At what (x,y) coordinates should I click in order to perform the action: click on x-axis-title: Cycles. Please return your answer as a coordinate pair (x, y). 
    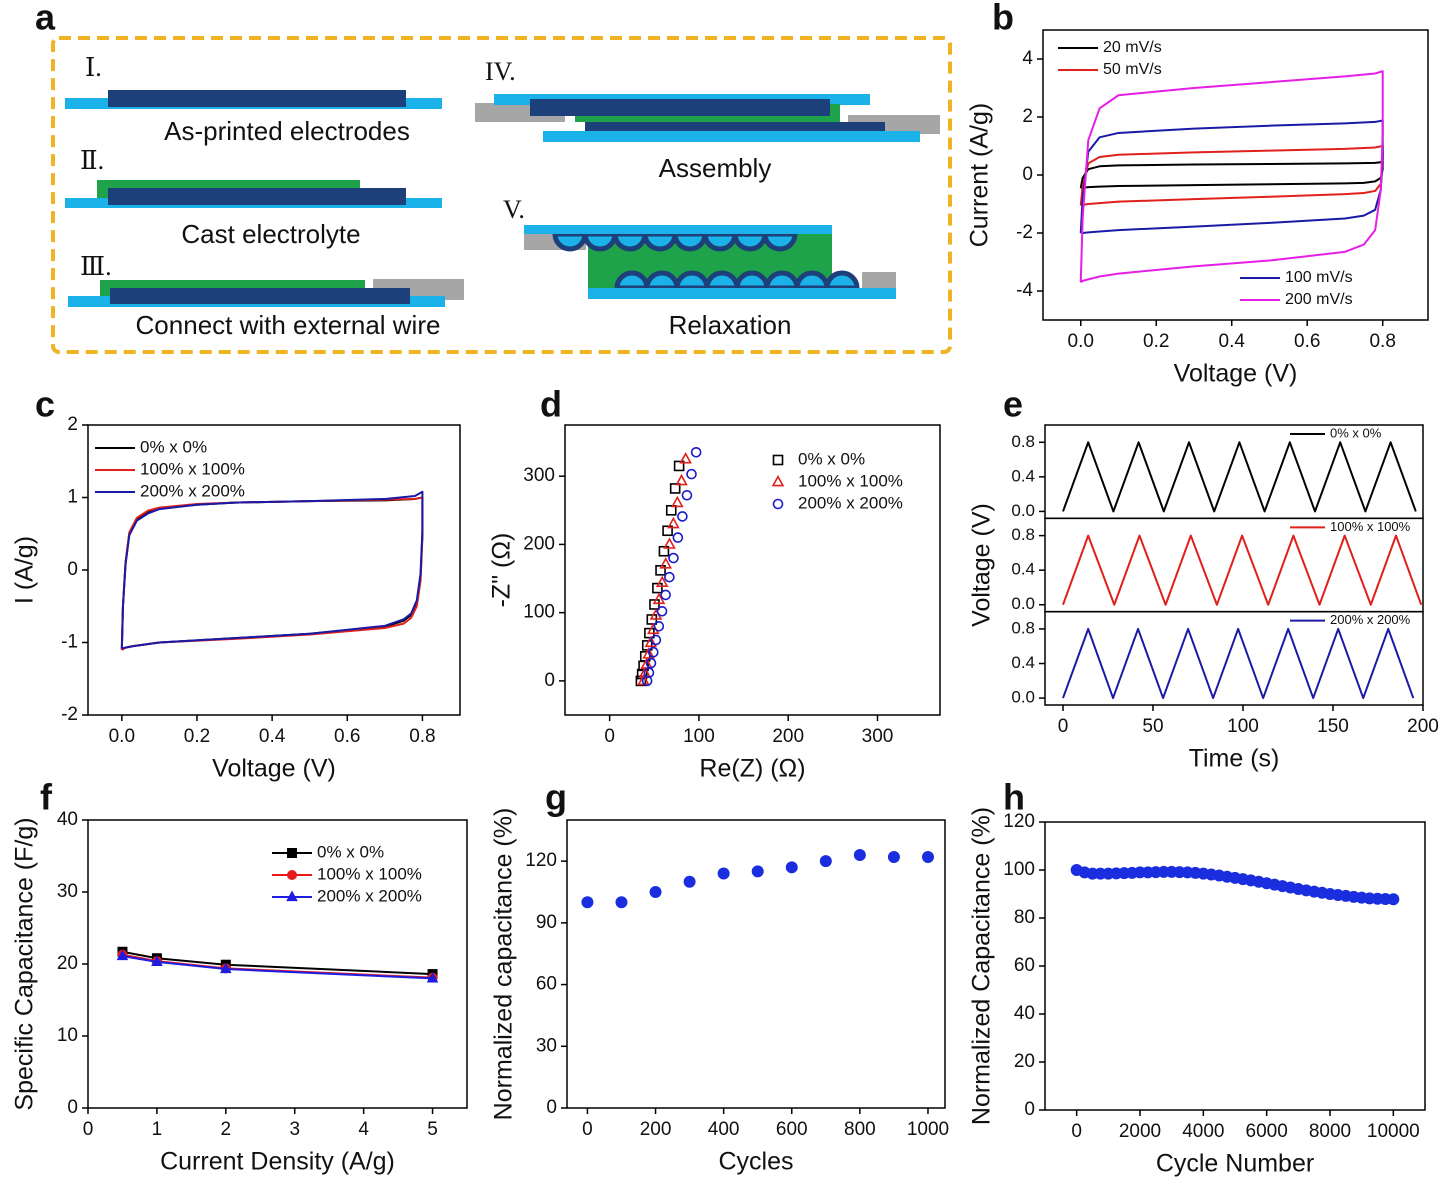
    Looking at the image, I should click on (755, 1162).